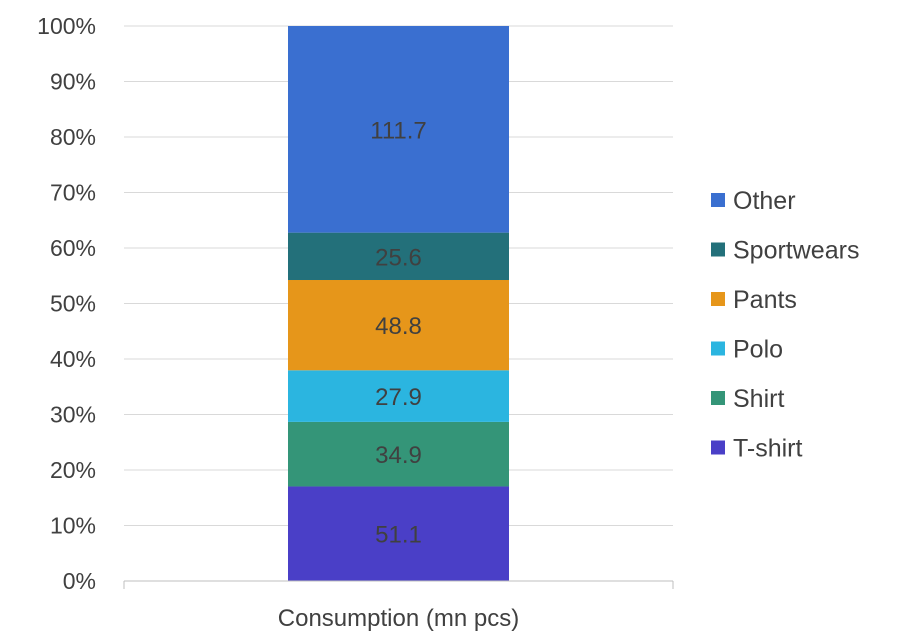 Image resolution: width=906 pixels, height=640 pixels. Describe the element at coordinates (73, 526) in the screenshot. I see `y-tick-label: 10%` at that location.